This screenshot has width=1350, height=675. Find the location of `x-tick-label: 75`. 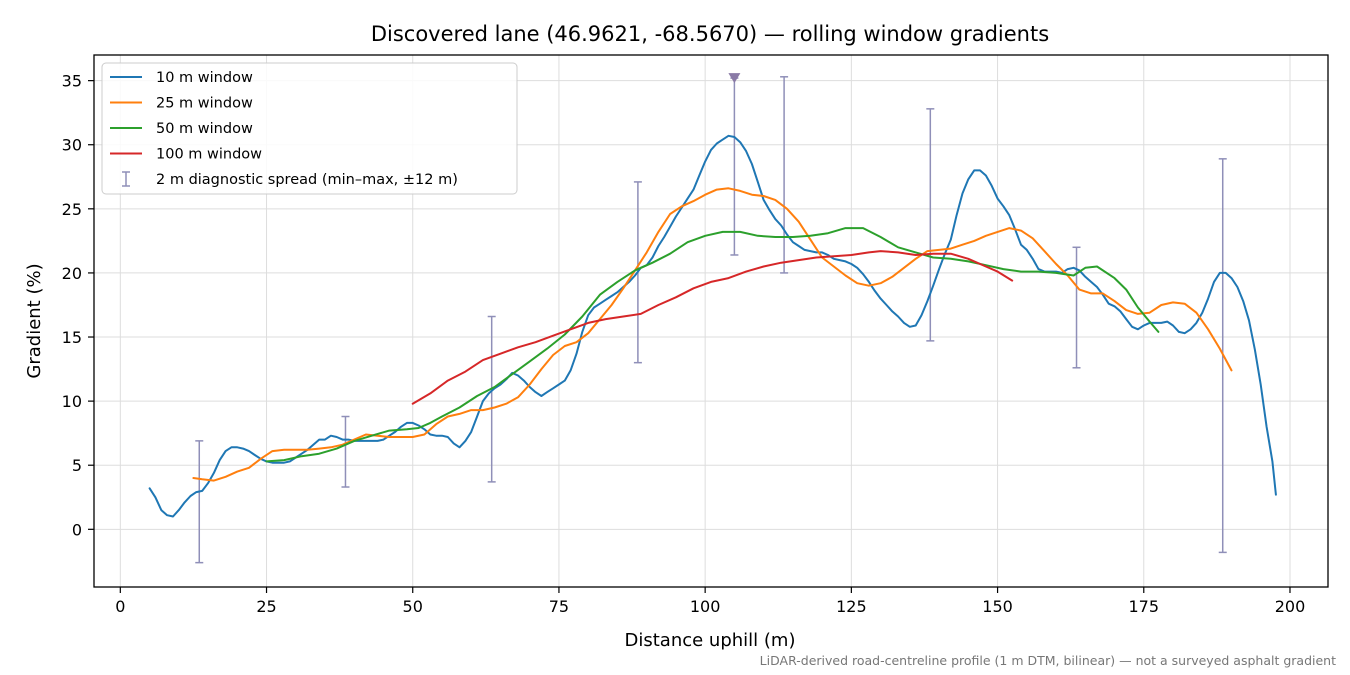

x-tick-label: 75 is located at coordinates (559, 606).